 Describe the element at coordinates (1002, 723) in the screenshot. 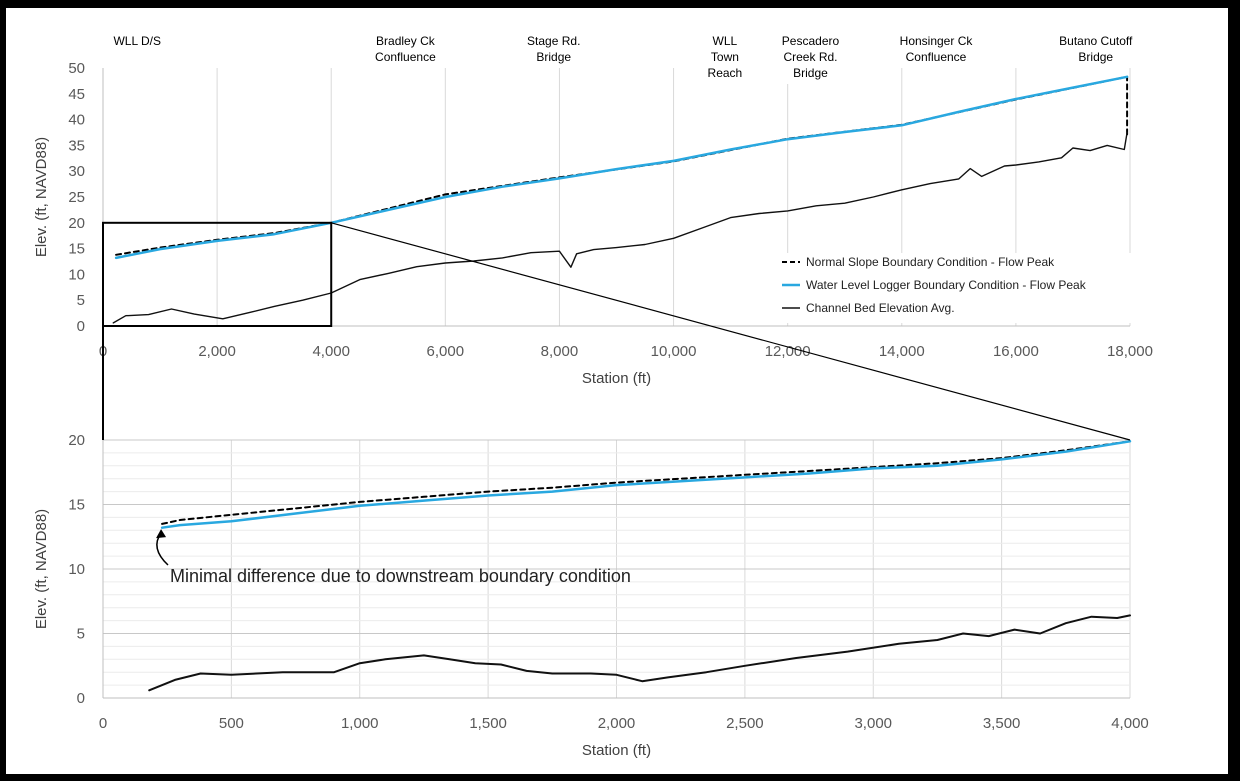

I see `x-tick-label: 3,500` at that location.